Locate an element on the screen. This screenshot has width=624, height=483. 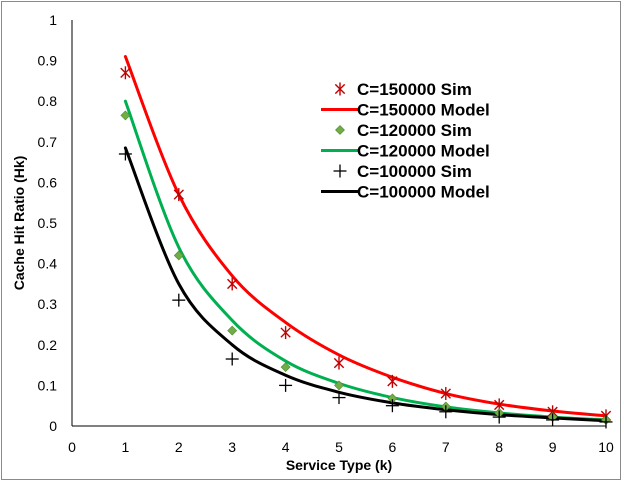
legend-label: C=120000 Sim is located at coordinates (414, 130).